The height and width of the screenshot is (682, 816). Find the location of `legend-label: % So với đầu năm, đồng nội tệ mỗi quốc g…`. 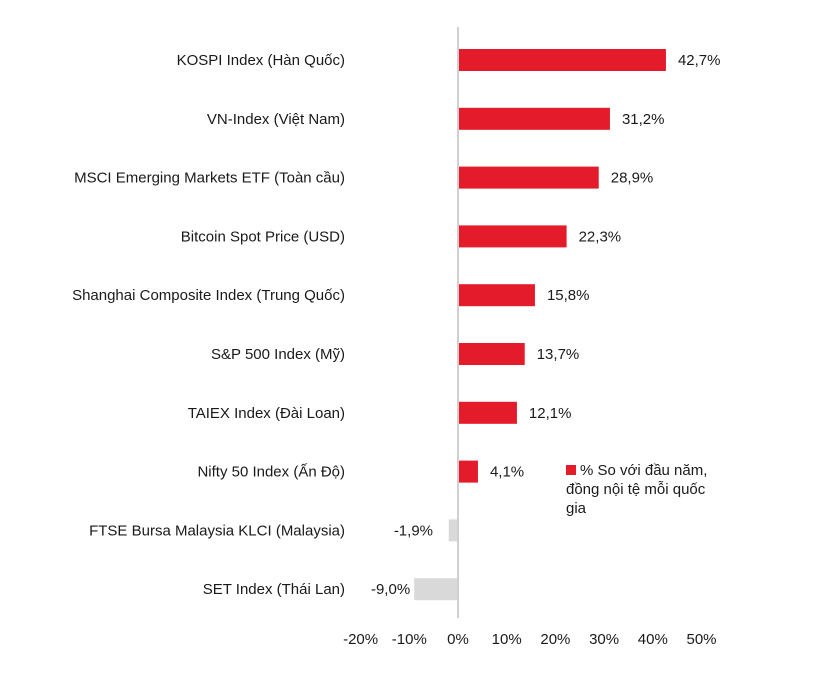

legend-label: % So với đầu năm, đồng nội tệ mỗi quốc g… is located at coordinates (637, 489).